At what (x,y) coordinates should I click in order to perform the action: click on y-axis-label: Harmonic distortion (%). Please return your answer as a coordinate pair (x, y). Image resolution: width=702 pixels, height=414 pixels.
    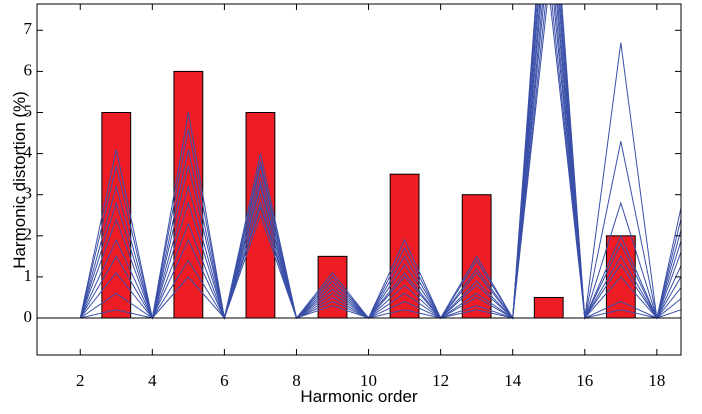
    Looking at the image, I should click on (19, 180).